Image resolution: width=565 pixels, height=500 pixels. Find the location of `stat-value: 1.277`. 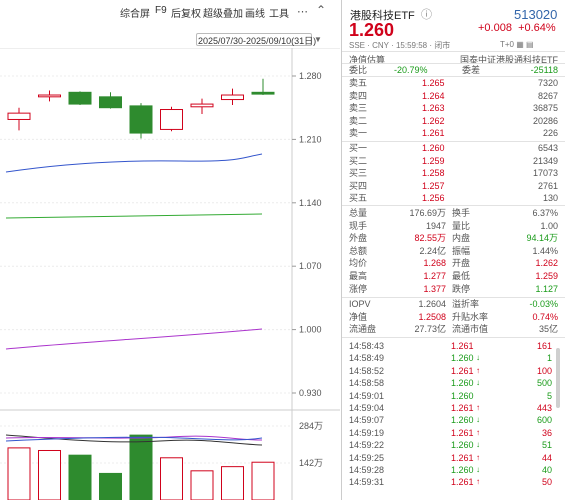

stat-value: 1.277 is located at coordinates (434, 276).